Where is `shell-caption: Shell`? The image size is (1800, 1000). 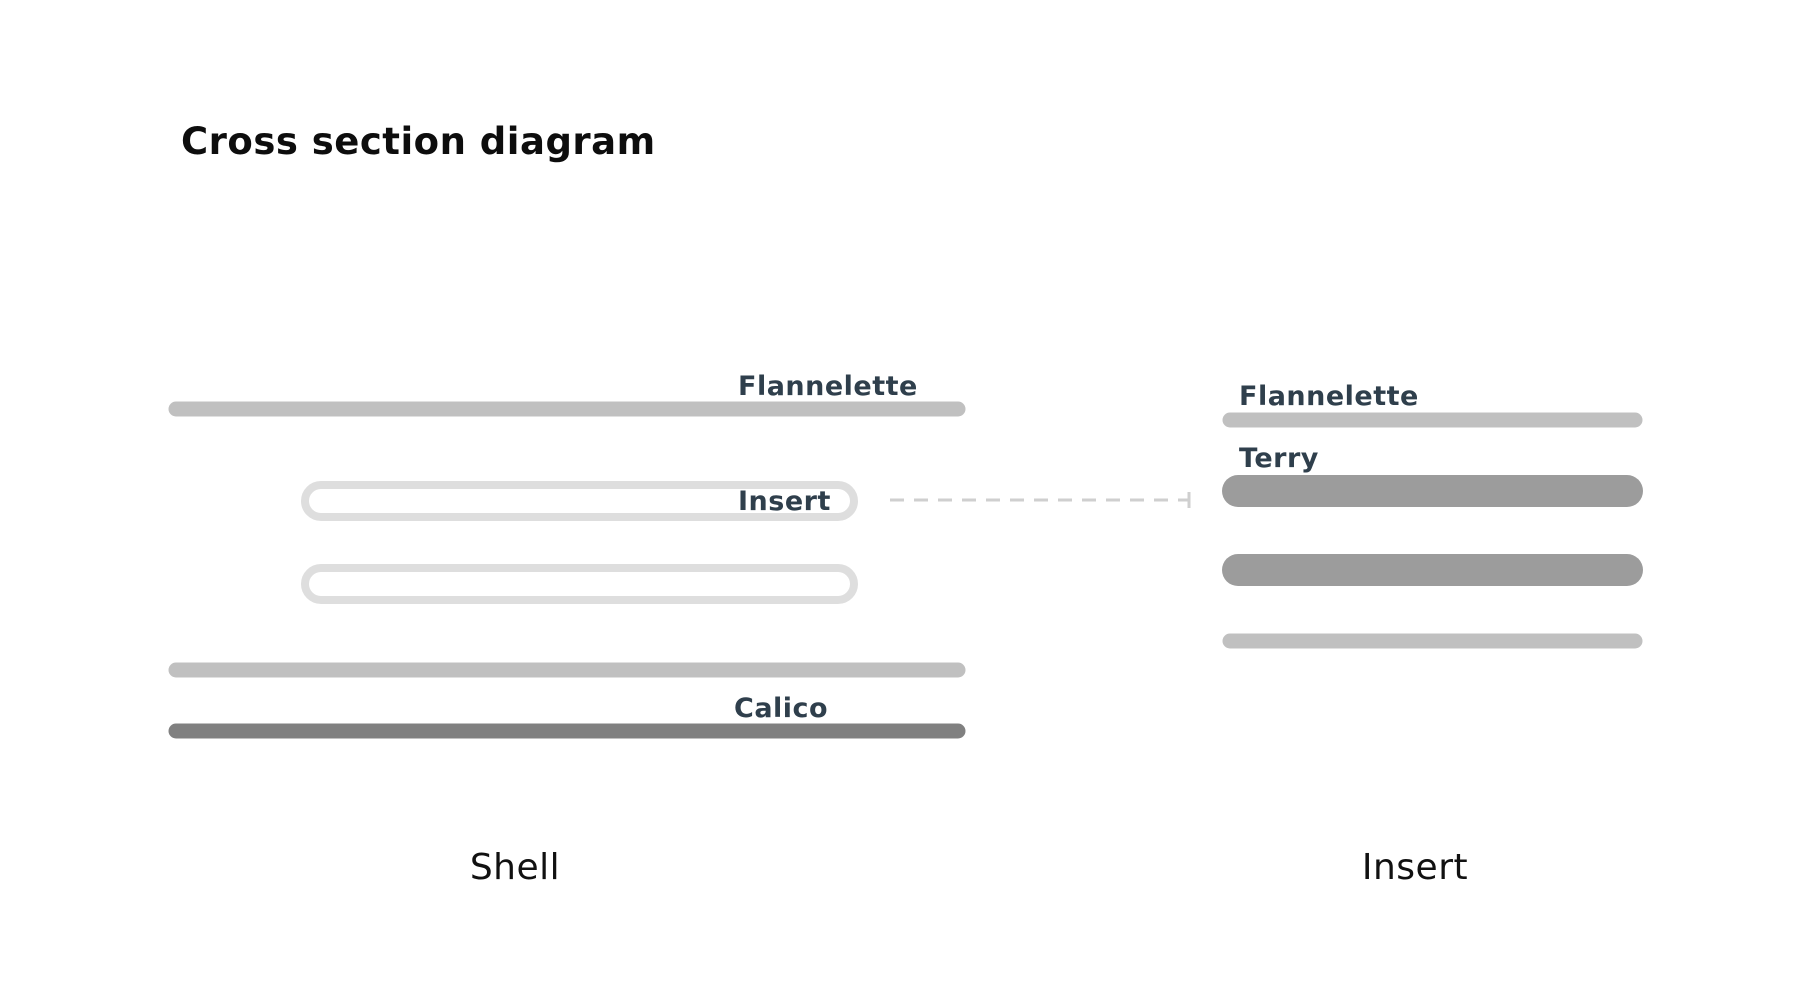
shell-caption: Shell is located at coordinates (515, 867).